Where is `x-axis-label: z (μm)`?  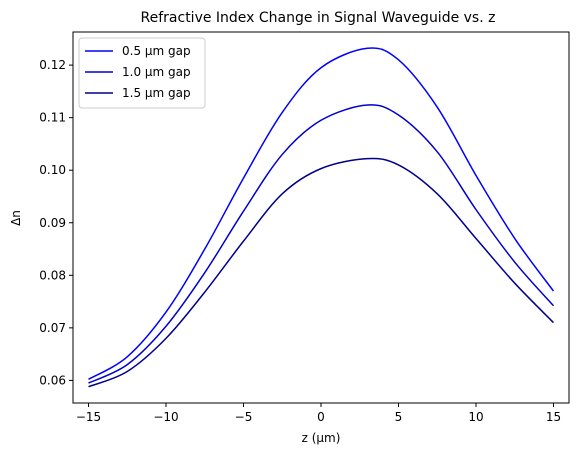
x-axis-label: z (μm) is located at coordinates (321, 438).